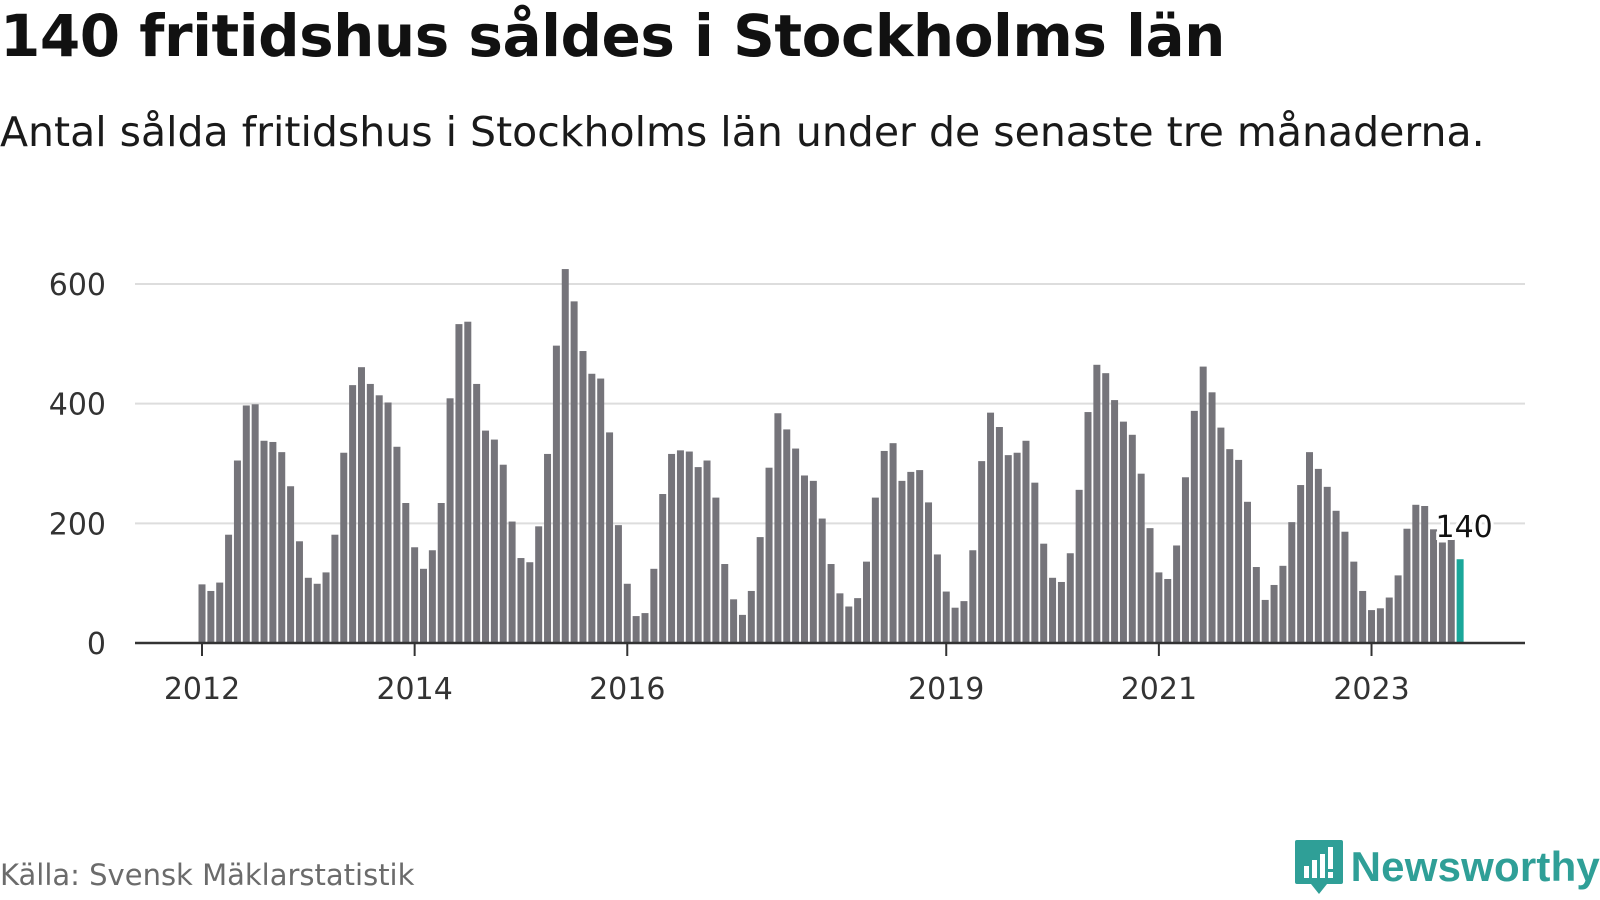 The image size is (1600, 900). I want to click on y-axis-labels: 0 200 400 600, so click(77, 465).